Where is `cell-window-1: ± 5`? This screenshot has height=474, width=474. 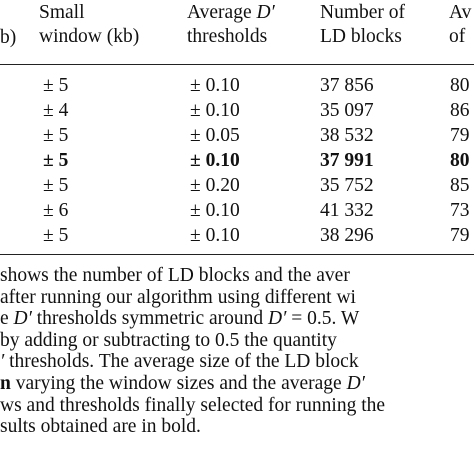 cell-window-1: ± 5 is located at coordinates (56, 85).